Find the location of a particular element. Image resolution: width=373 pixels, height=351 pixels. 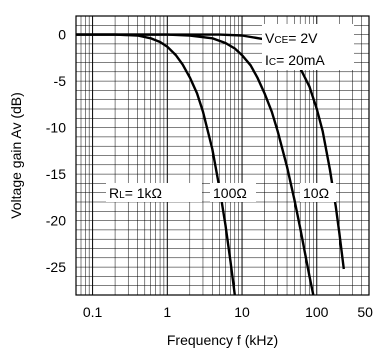

svg-text: RL= 1kΩ is located at coordinates (135, 193).